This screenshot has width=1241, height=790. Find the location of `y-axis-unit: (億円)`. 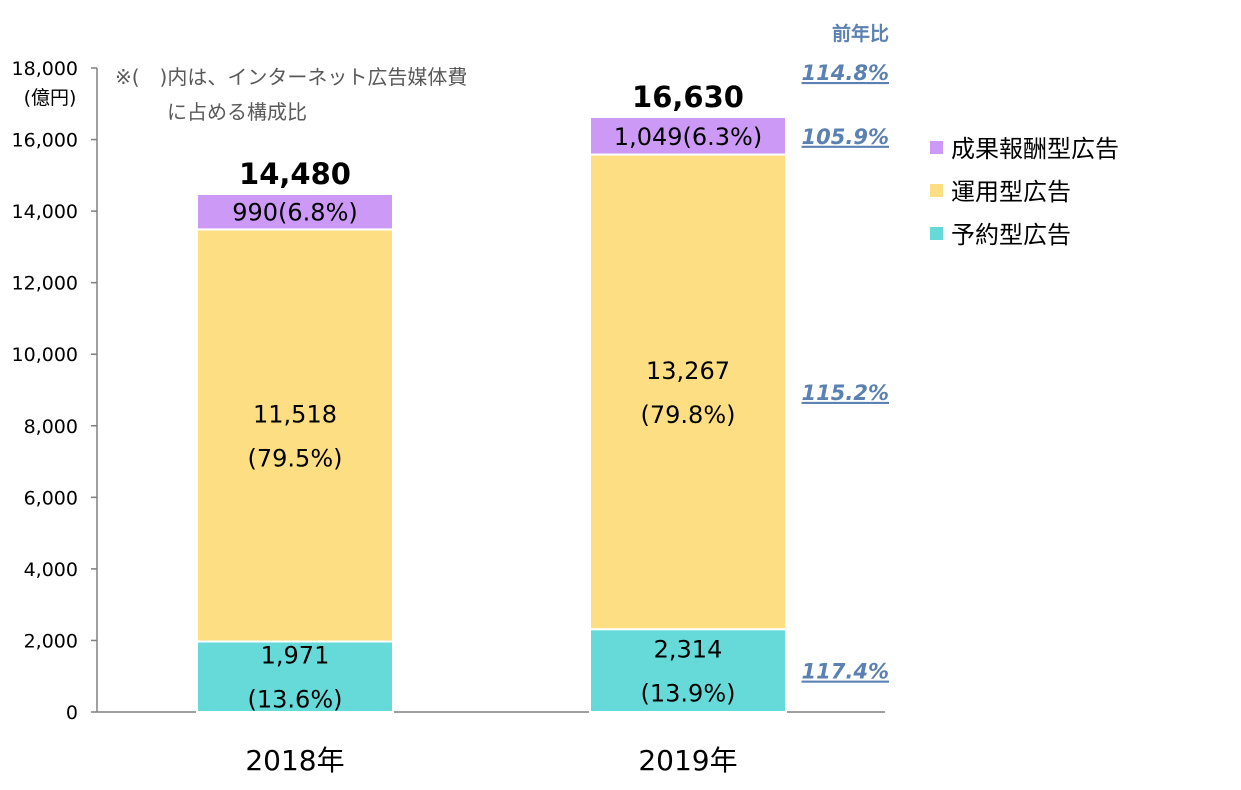

y-axis-unit: (億円) is located at coordinates (50, 98).